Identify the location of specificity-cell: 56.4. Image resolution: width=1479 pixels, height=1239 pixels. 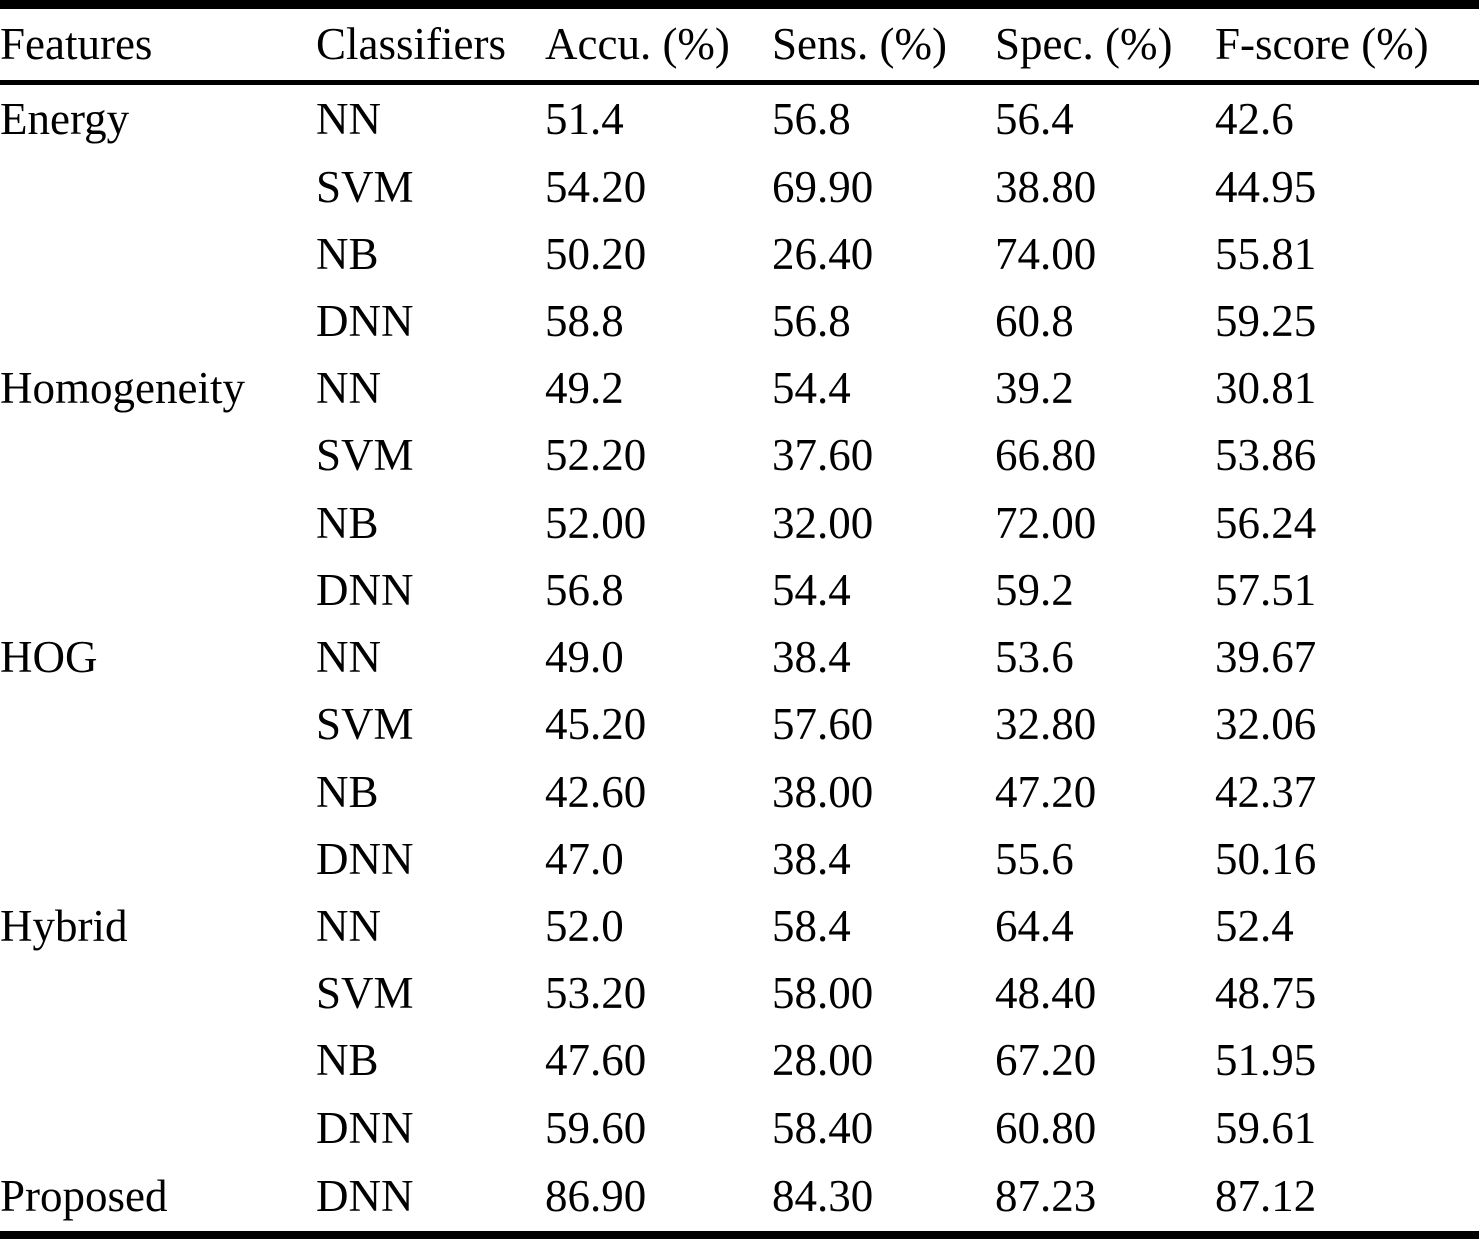
(1034, 118).